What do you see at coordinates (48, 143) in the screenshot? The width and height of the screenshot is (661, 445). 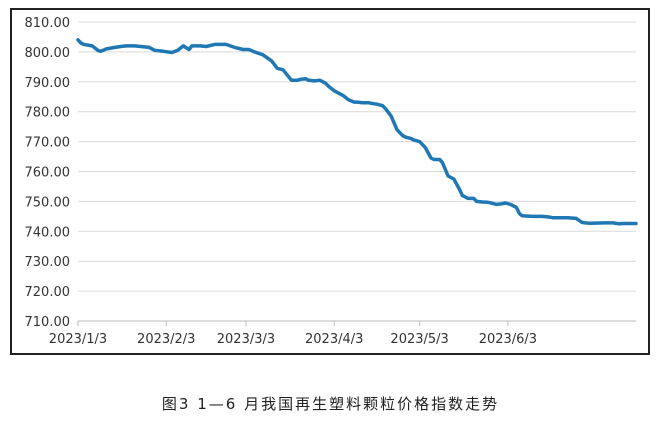 I see `y-tick-label: 770.00` at bounding box center [48, 143].